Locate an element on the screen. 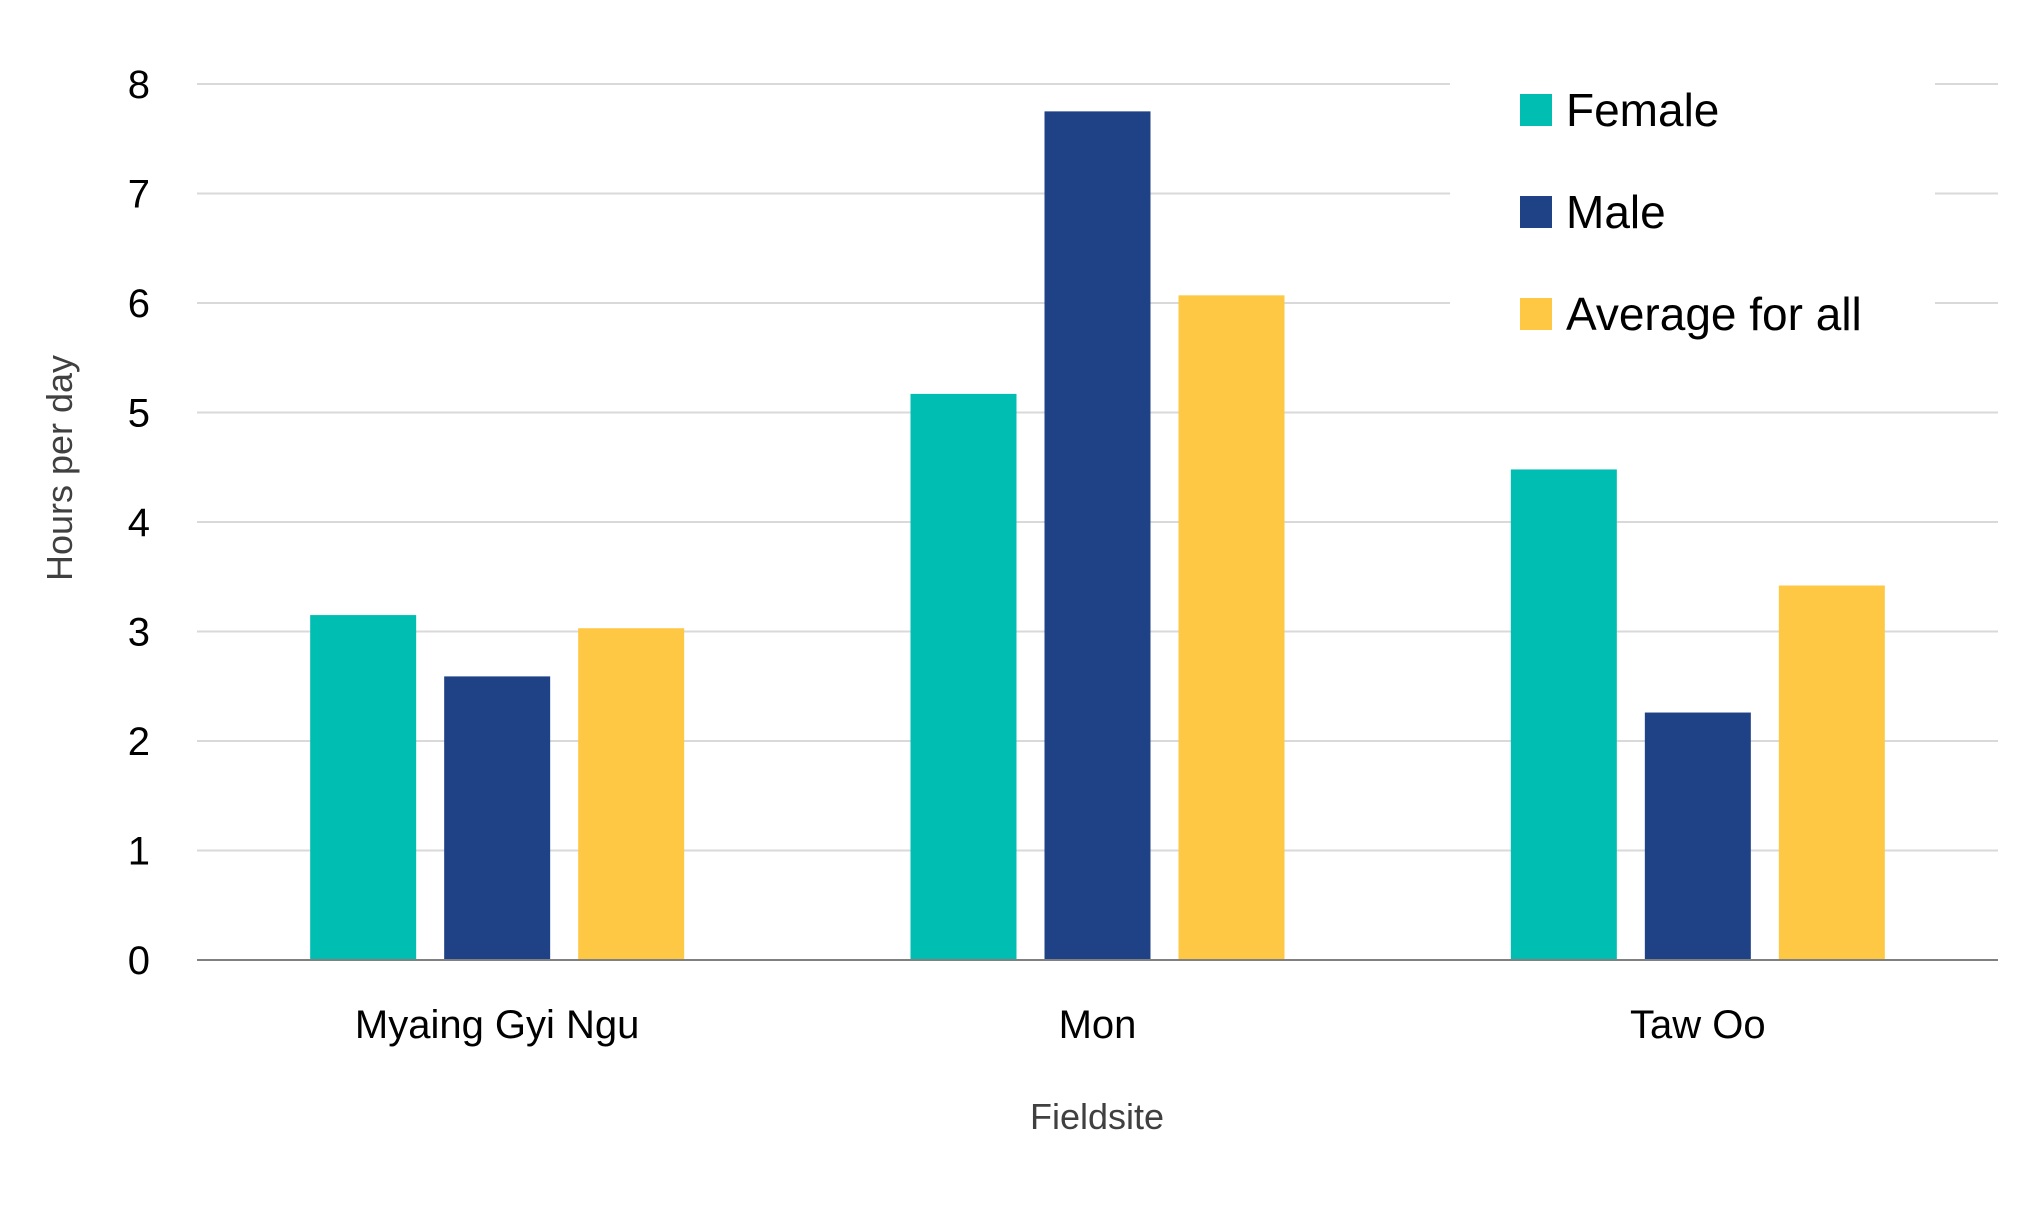 This screenshot has height=1208, width=2041. x-category-labels: Myaing Gyi Ngu Mon Taw Oo is located at coordinates (1060, 1025).